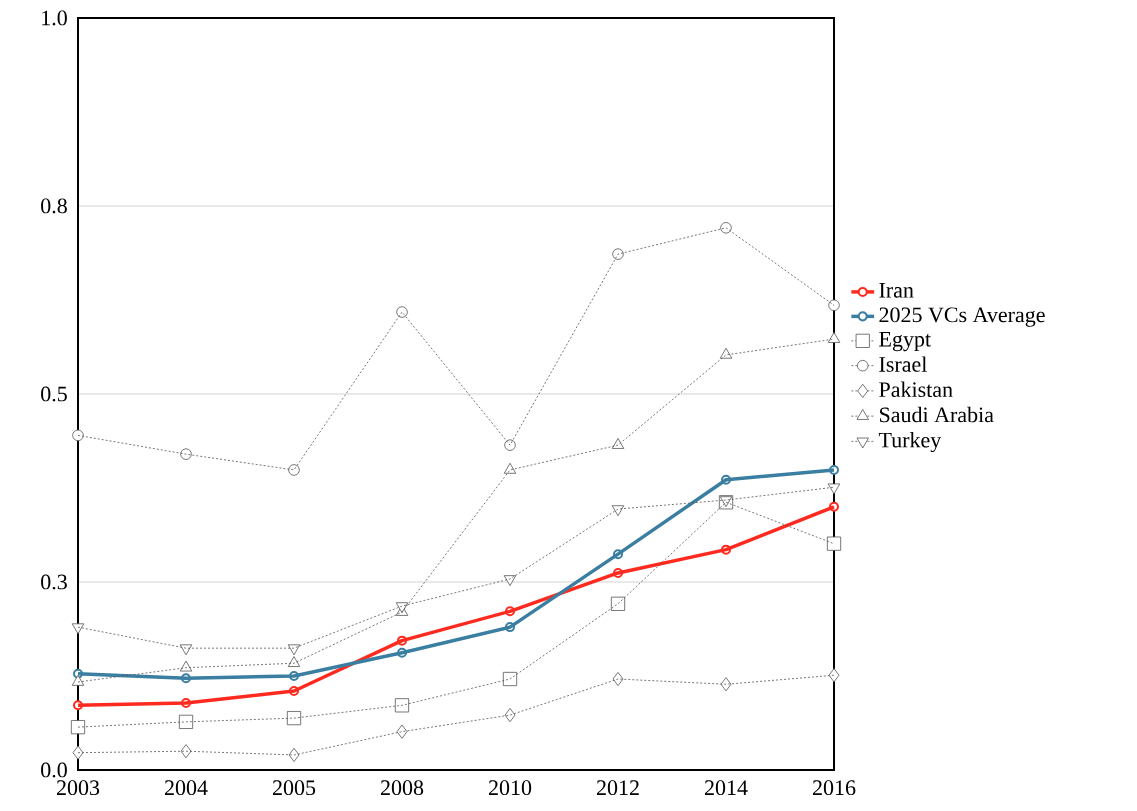  I want to click on x-tick-label: 2012, so click(617, 788).